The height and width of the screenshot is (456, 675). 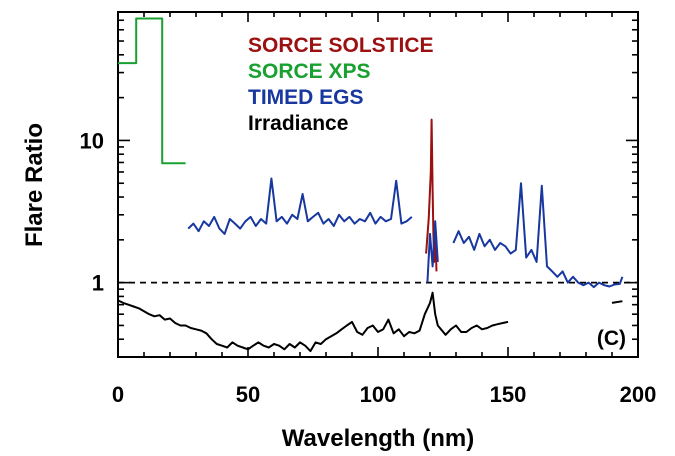 What do you see at coordinates (92, 140) in the screenshot?
I see `y-tick-label: 10` at bounding box center [92, 140].